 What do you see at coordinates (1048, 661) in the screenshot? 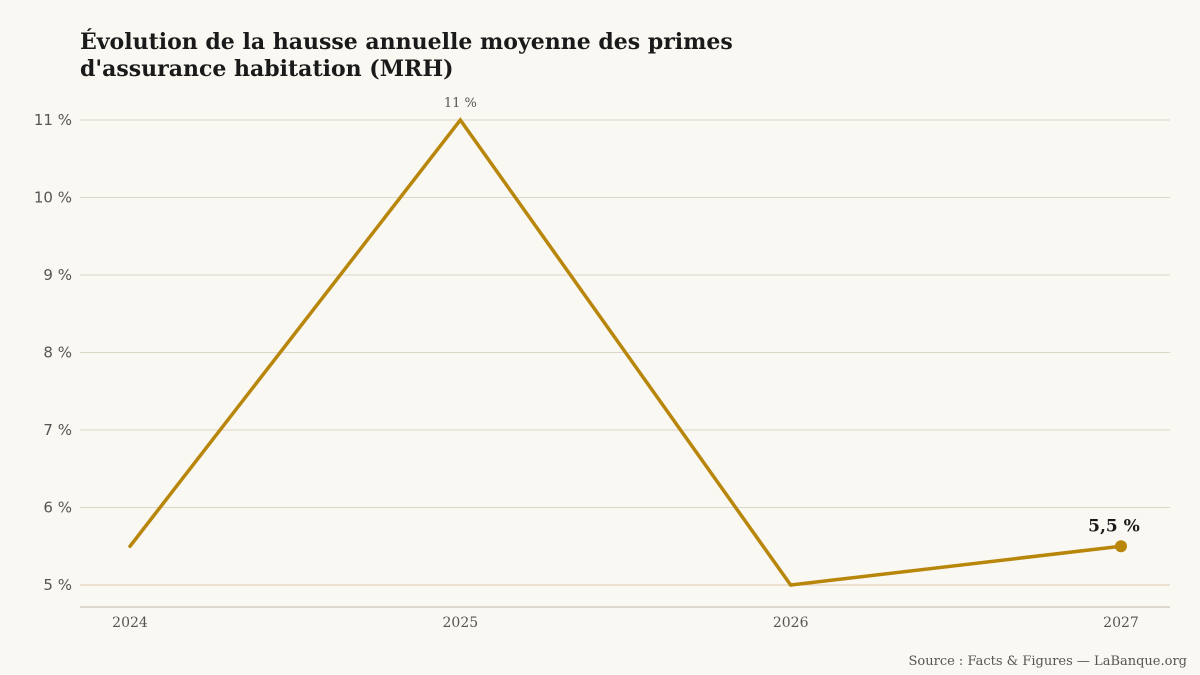
I see `source-note: Source : Facts & Figures — LaBanque.org` at bounding box center [1048, 661].